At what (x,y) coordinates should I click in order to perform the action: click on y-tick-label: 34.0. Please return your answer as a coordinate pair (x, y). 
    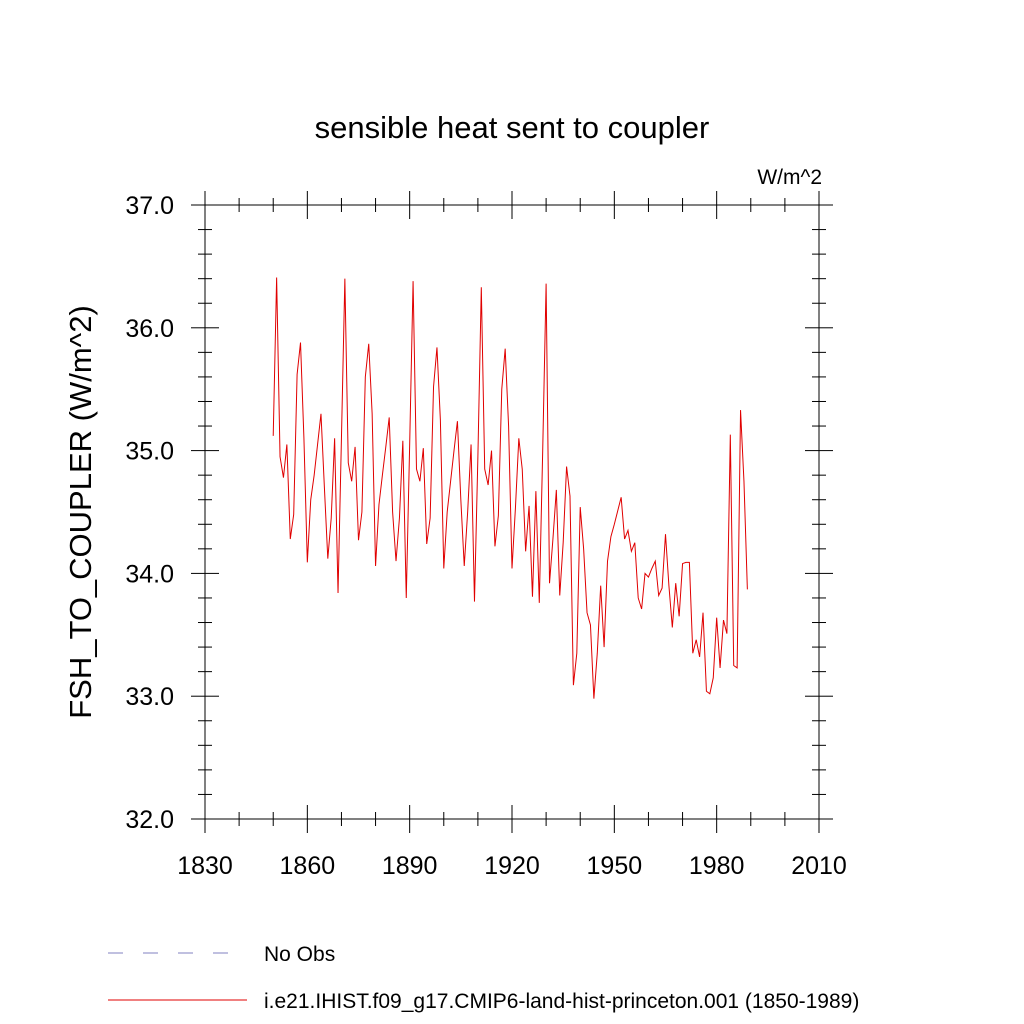
    Looking at the image, I should click on (149, 574).